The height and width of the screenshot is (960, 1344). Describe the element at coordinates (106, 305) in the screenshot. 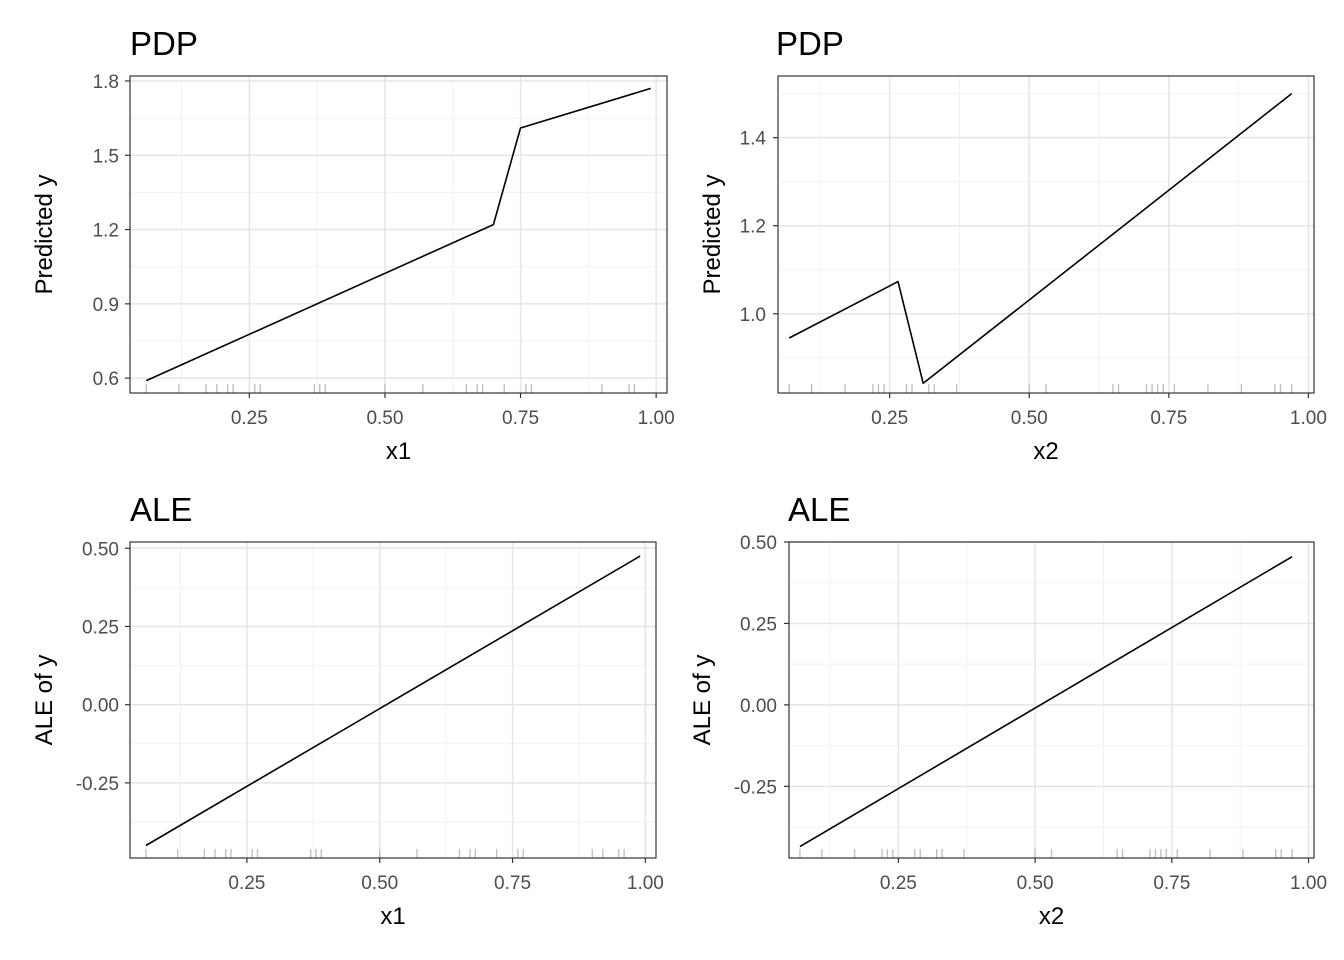

I see `y-tick-label: 0.9` at that location.